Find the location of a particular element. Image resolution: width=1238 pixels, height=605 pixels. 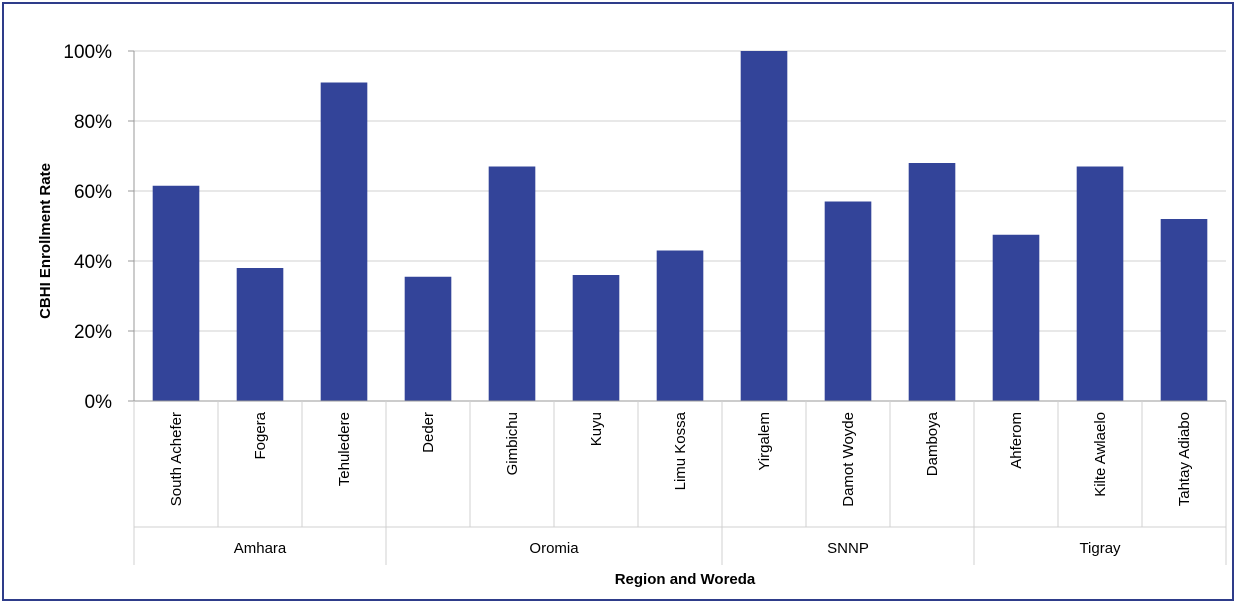

x-tick-label: Tehuledere is located at coordinates (344, 449).